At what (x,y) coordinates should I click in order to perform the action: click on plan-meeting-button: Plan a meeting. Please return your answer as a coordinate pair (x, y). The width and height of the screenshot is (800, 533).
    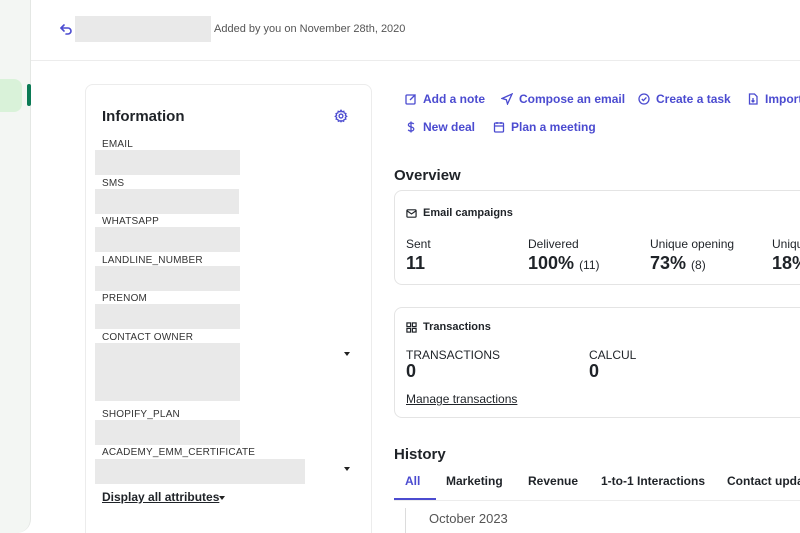
    Looking at the image, I should click on (544, 127).